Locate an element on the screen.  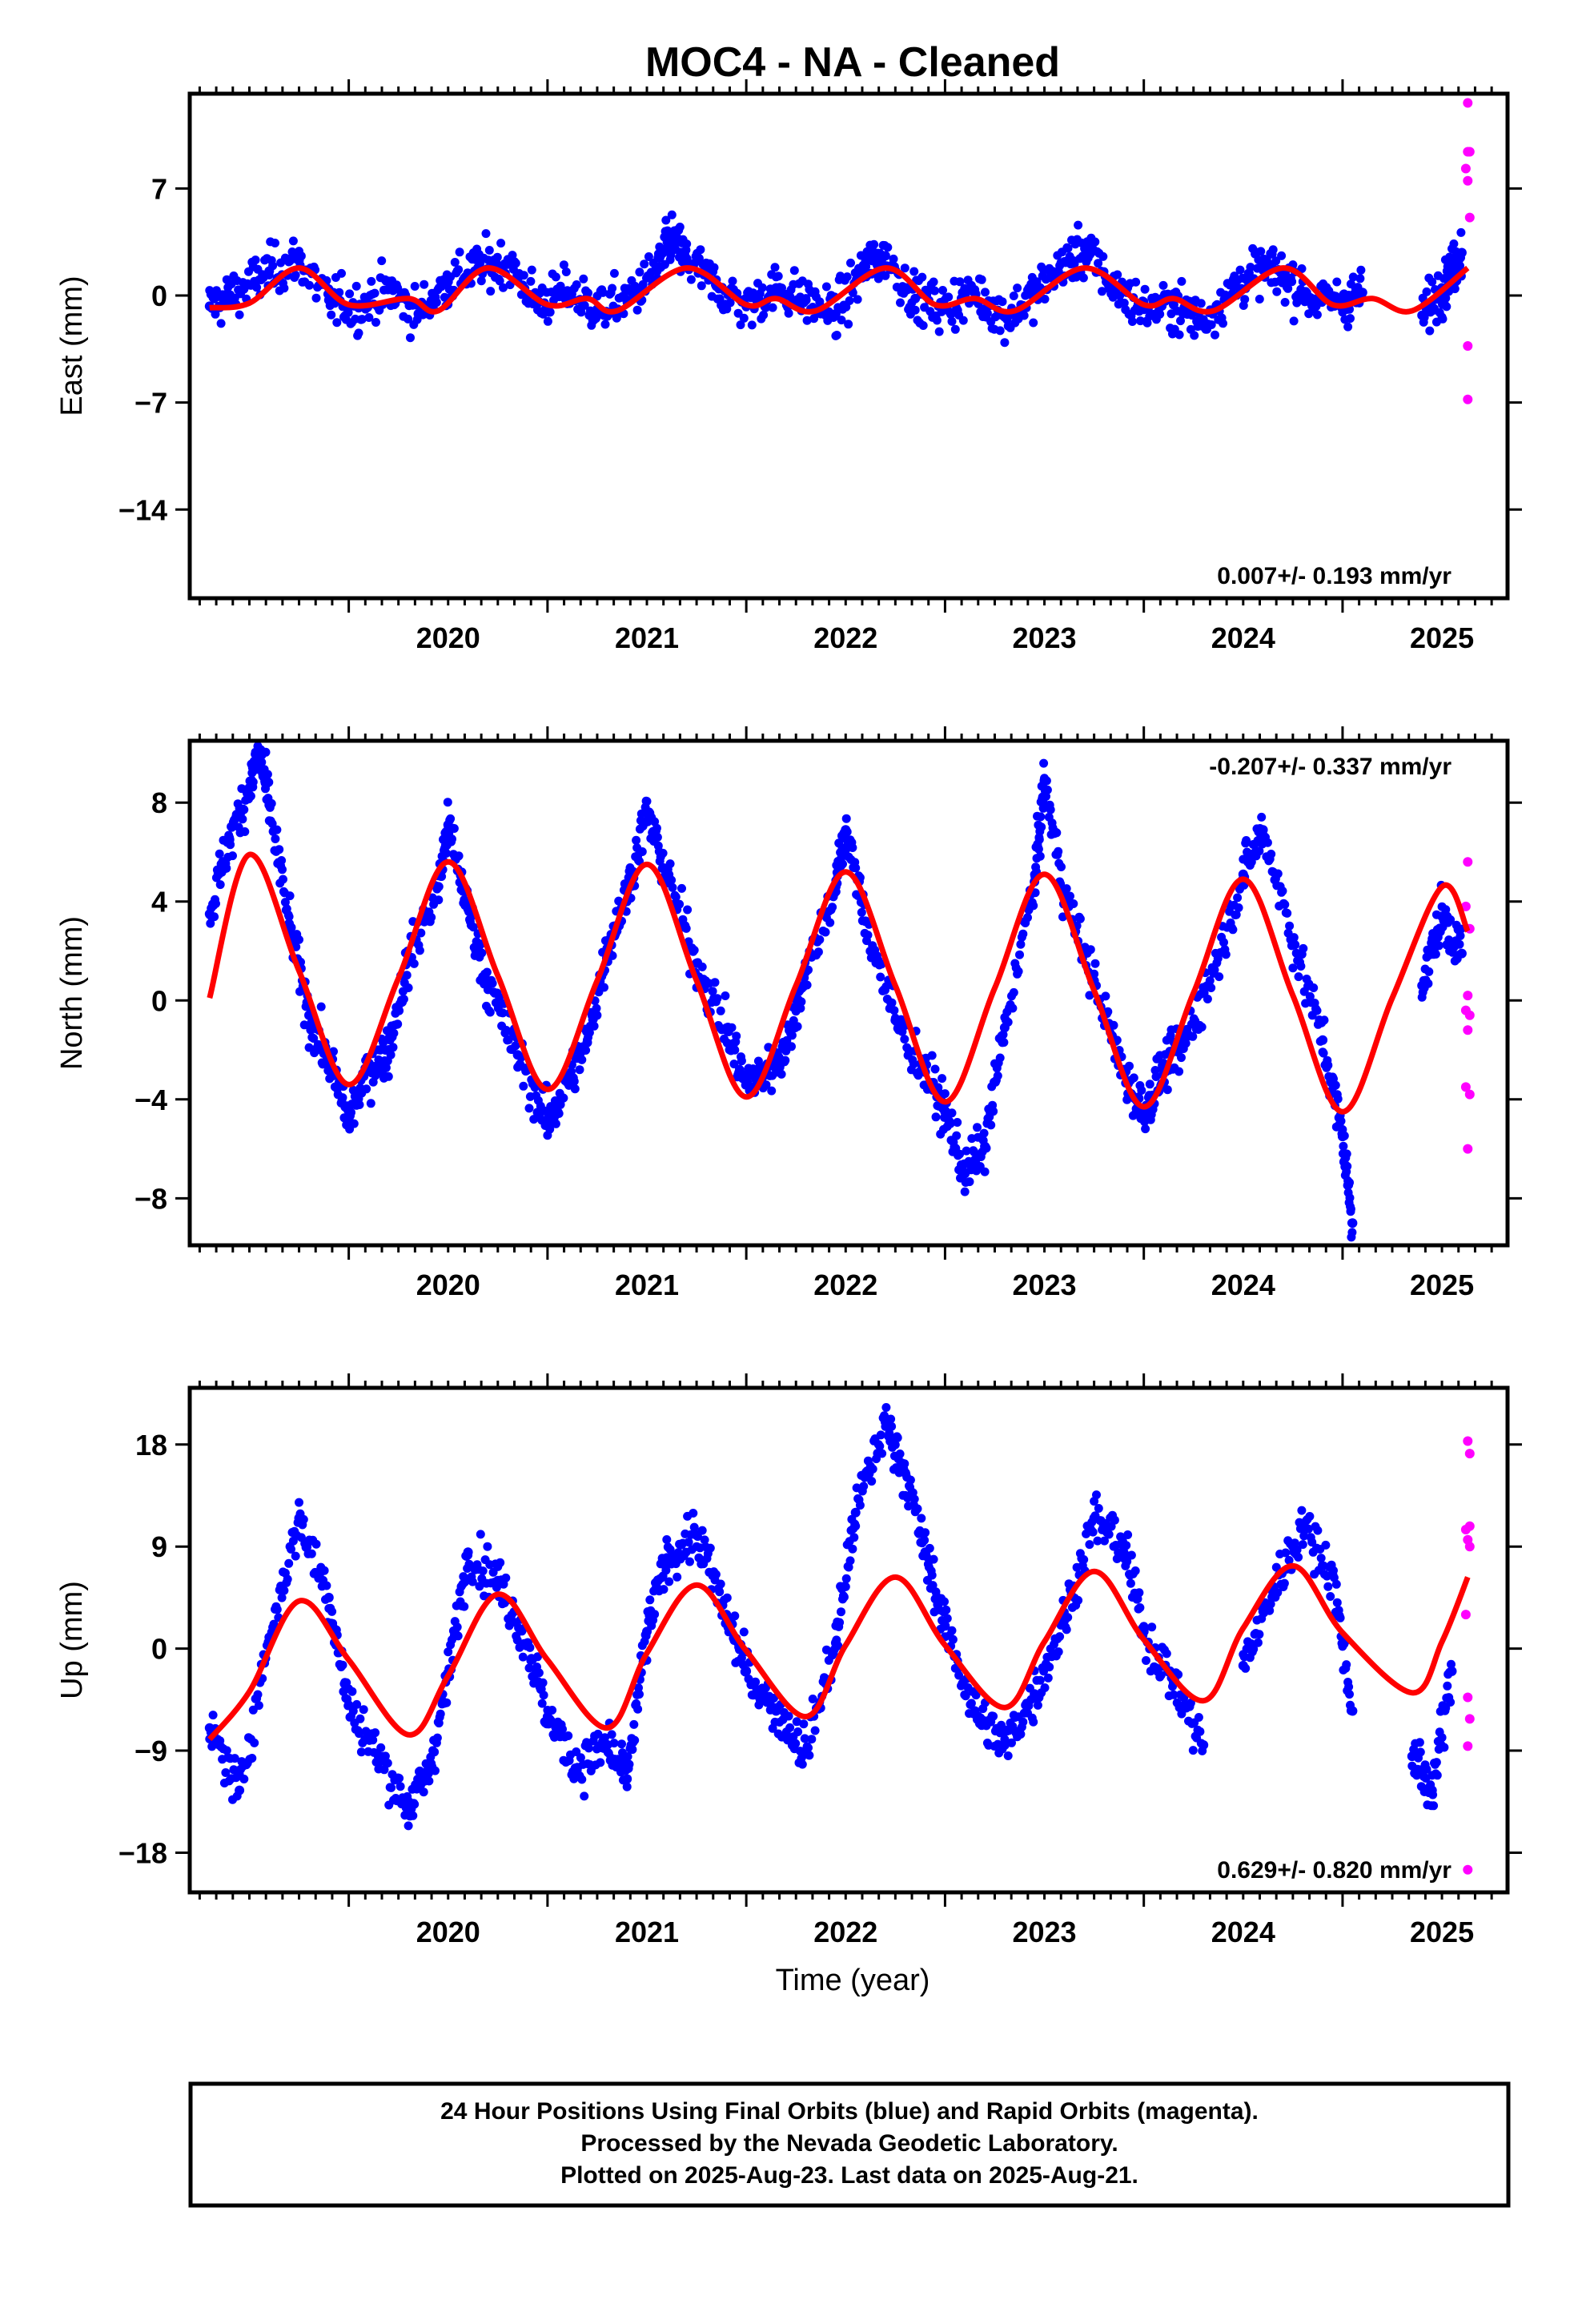
y-tick-label: −8 is located at coordinates (151, 1198).